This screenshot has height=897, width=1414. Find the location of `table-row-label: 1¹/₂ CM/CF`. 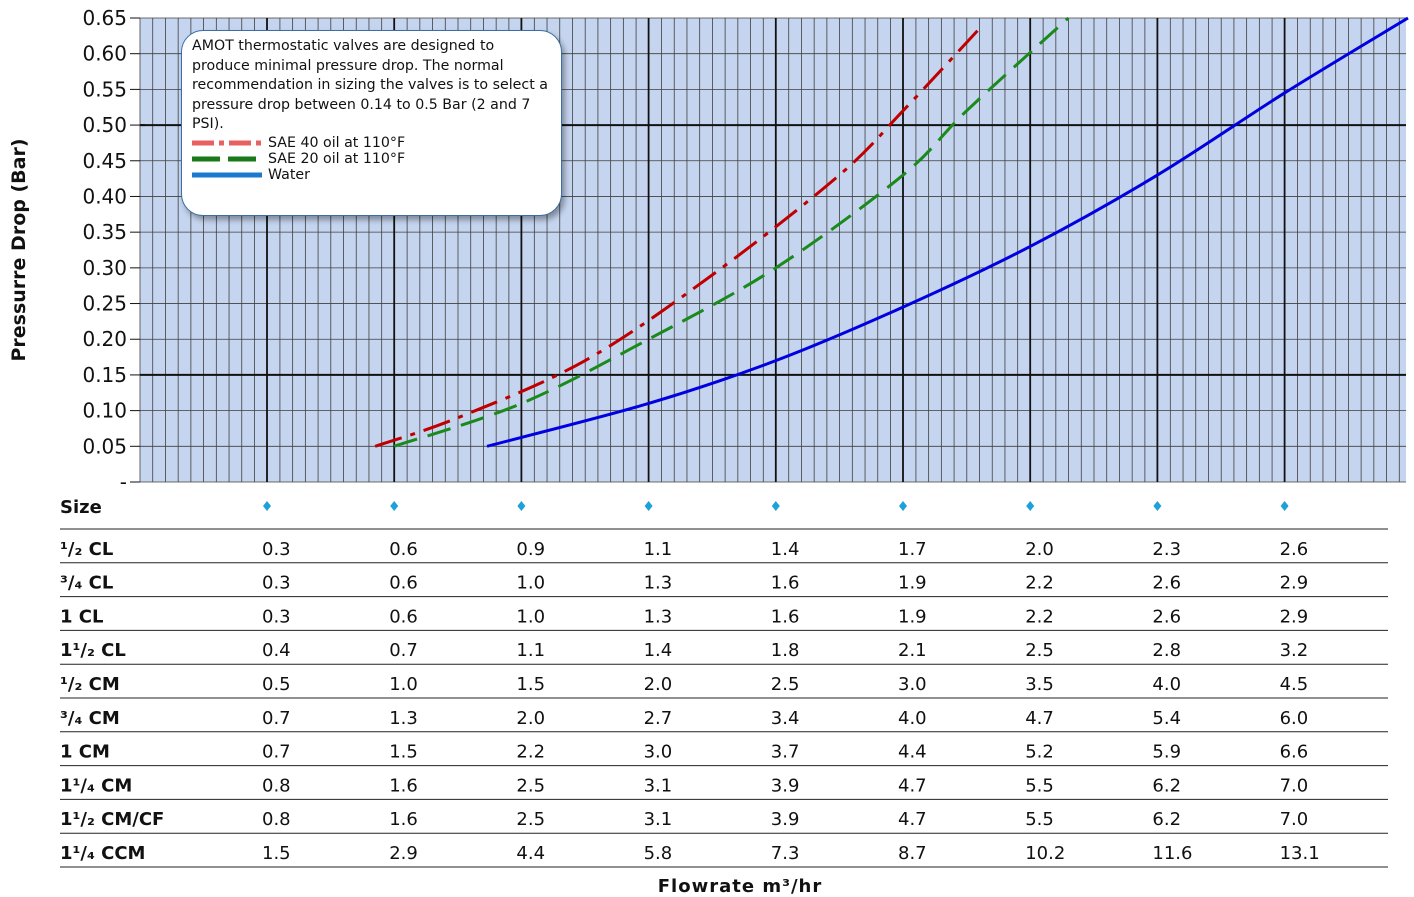

table-row-label: 1¹/₂ CM/CF is located at coordinates (112, 819).